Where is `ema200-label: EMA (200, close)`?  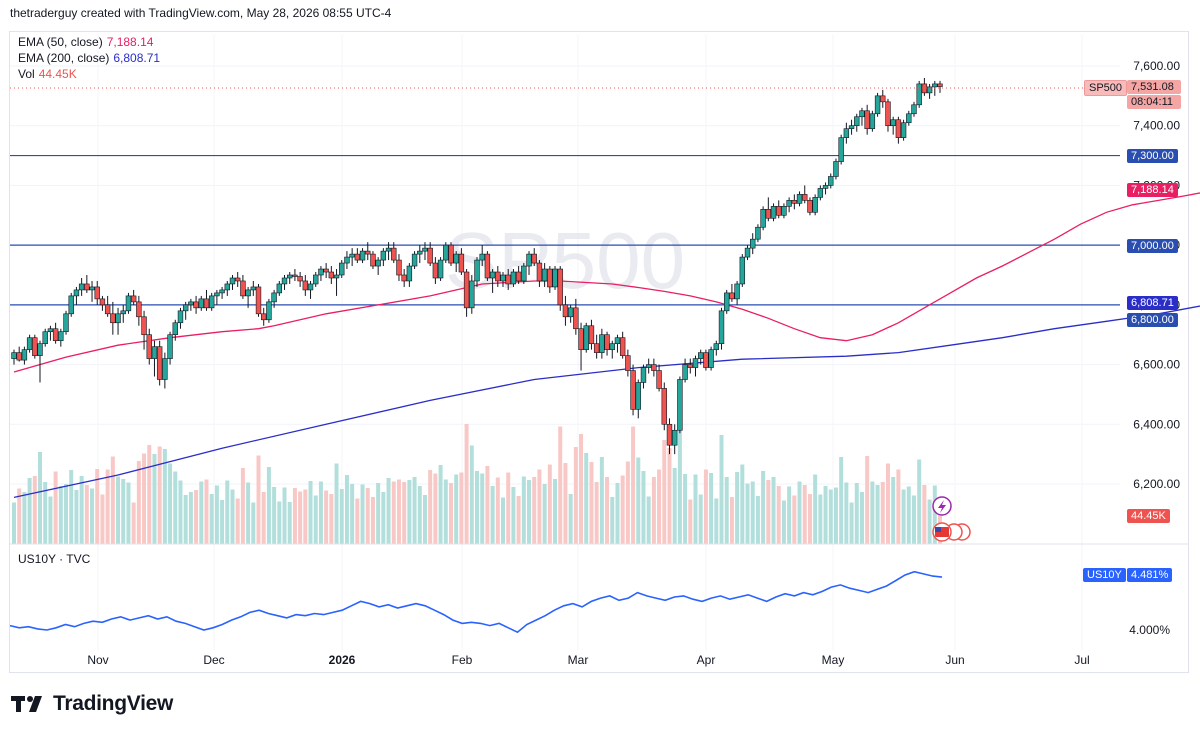 ema200-label: EMA (200, close) is located at coordinates (64, 58).